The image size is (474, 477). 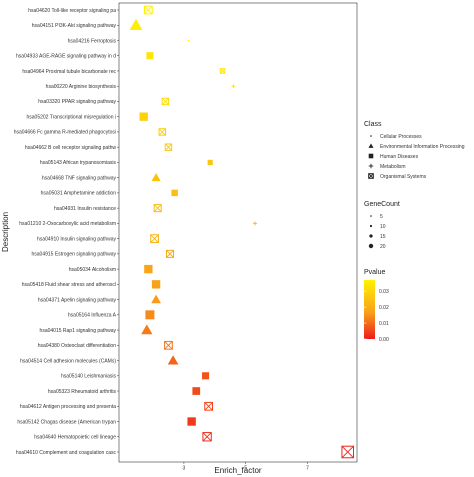 I want to click on y-tick-label: hsa04666 Fc gamma R-mediated phagocytosi, so click(x=65, y=133).